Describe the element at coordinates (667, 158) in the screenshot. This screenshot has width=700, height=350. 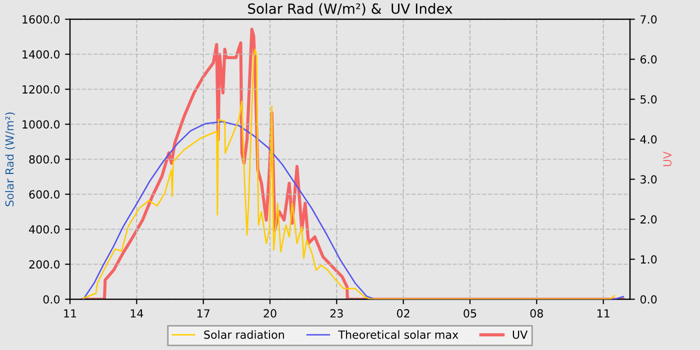
I see `y2-axis-title: UV` at that location.